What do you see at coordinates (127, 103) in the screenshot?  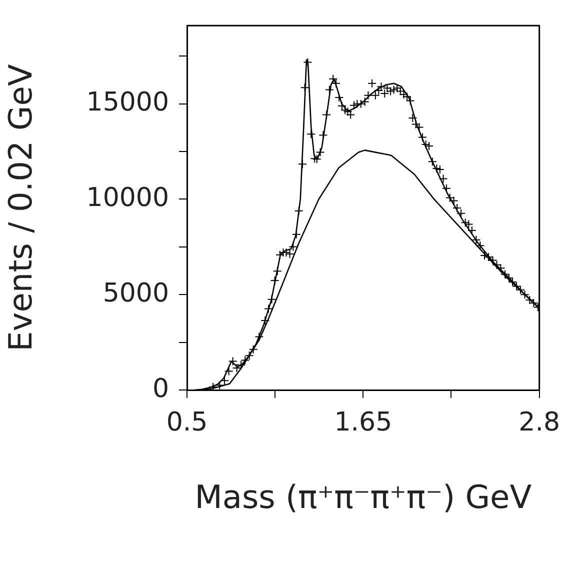 I see `y-tick-label: 15000` at bounding box center [127, 103].